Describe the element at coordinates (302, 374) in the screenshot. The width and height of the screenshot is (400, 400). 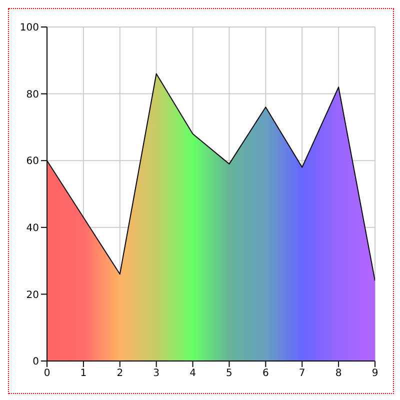
I see `x-tick-label: 7` at that location.